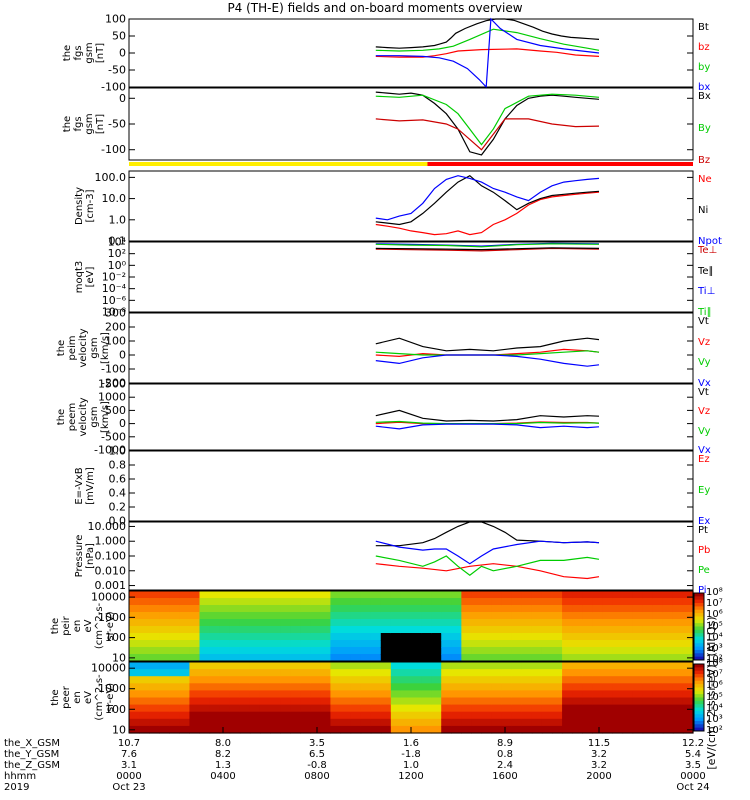 This screenshot has height=800, width=750. Describe the element at coordinates (411, 765) in the screenshot. I see `footer-value: 1.0` at that location.